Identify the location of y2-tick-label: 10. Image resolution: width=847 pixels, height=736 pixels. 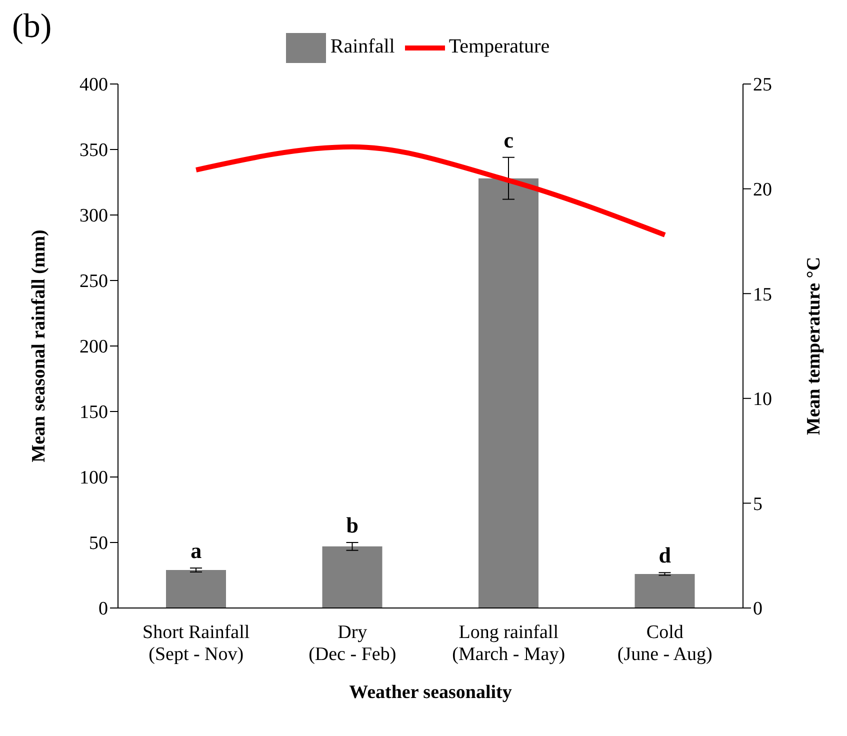
(762, 399).